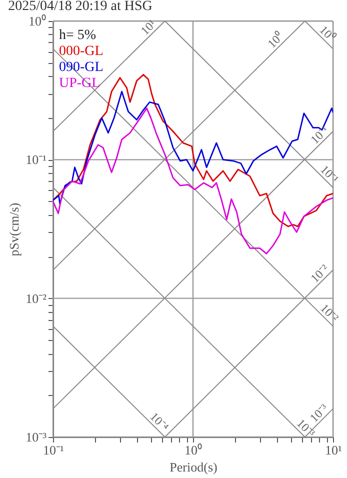 Image resolution: width=347 pixels, height=478 pixels. What do you see at coordinates (81, 51) in the screenshot?
I see `series-label: 000-GL` at bounding box center [81, 51].